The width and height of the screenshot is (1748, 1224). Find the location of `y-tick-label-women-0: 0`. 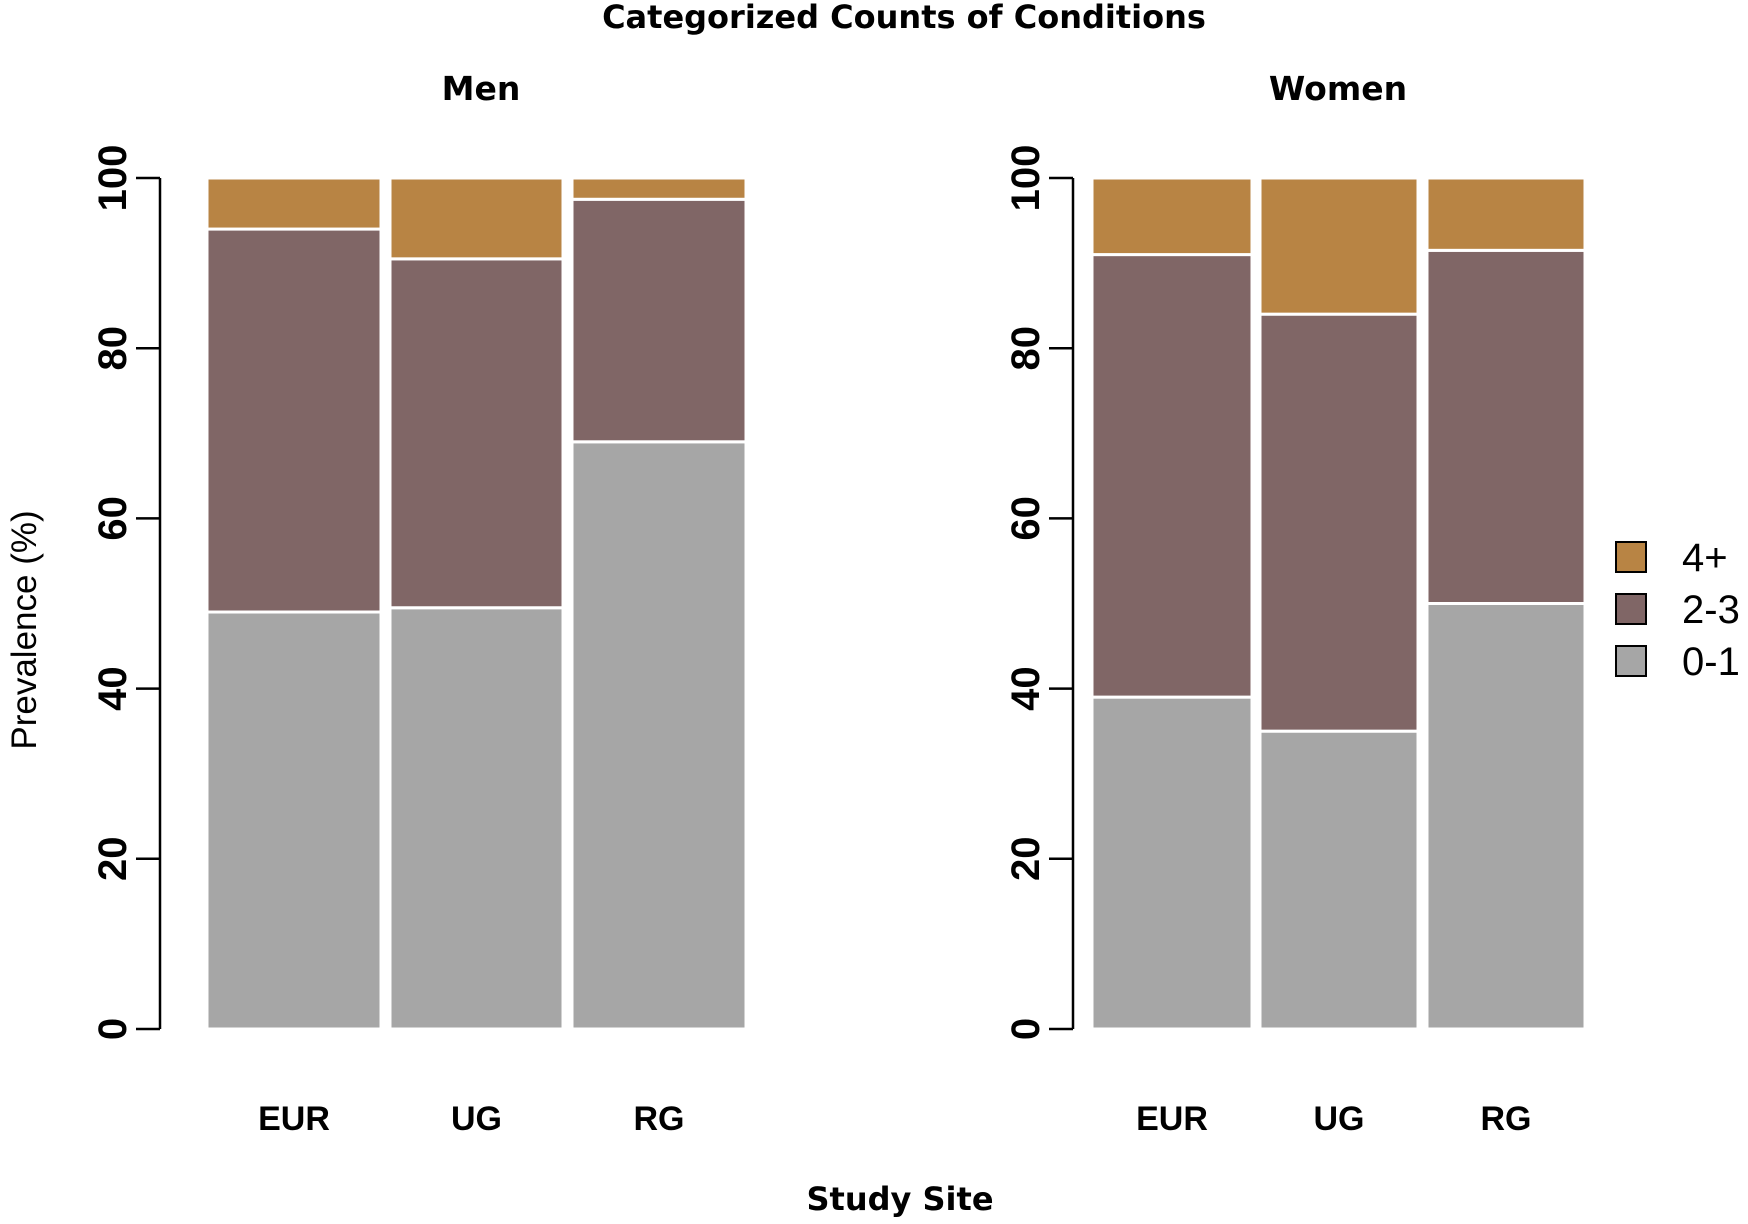

y-tick-label-women-0: 0 is located at coordinates (1026, 1029).